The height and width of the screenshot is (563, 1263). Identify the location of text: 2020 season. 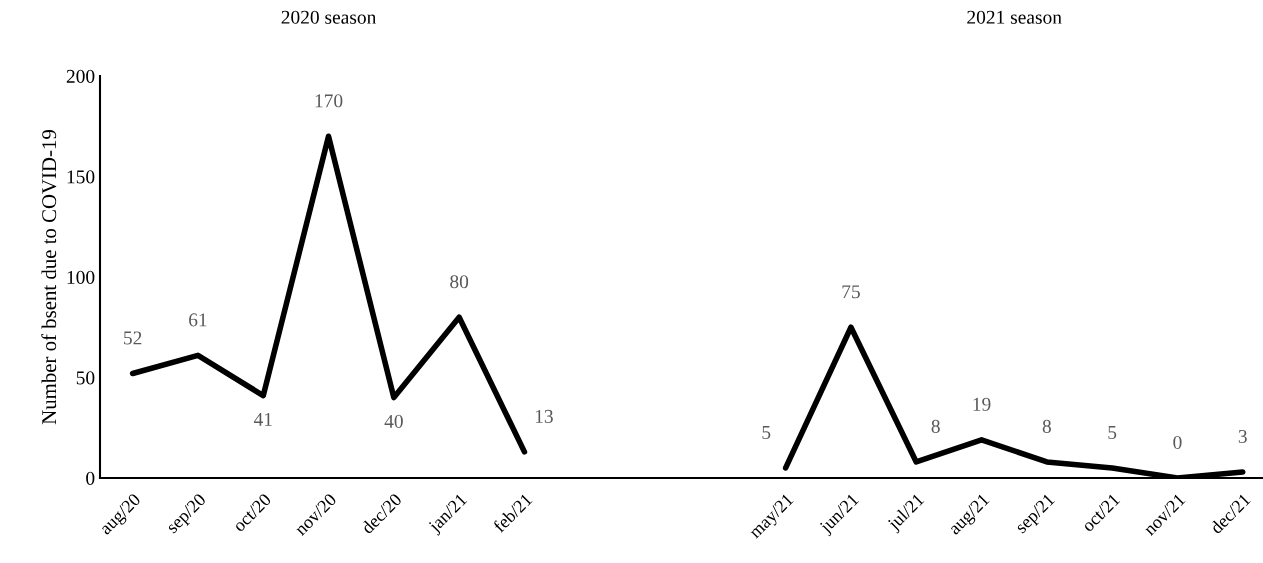
(329, 17).